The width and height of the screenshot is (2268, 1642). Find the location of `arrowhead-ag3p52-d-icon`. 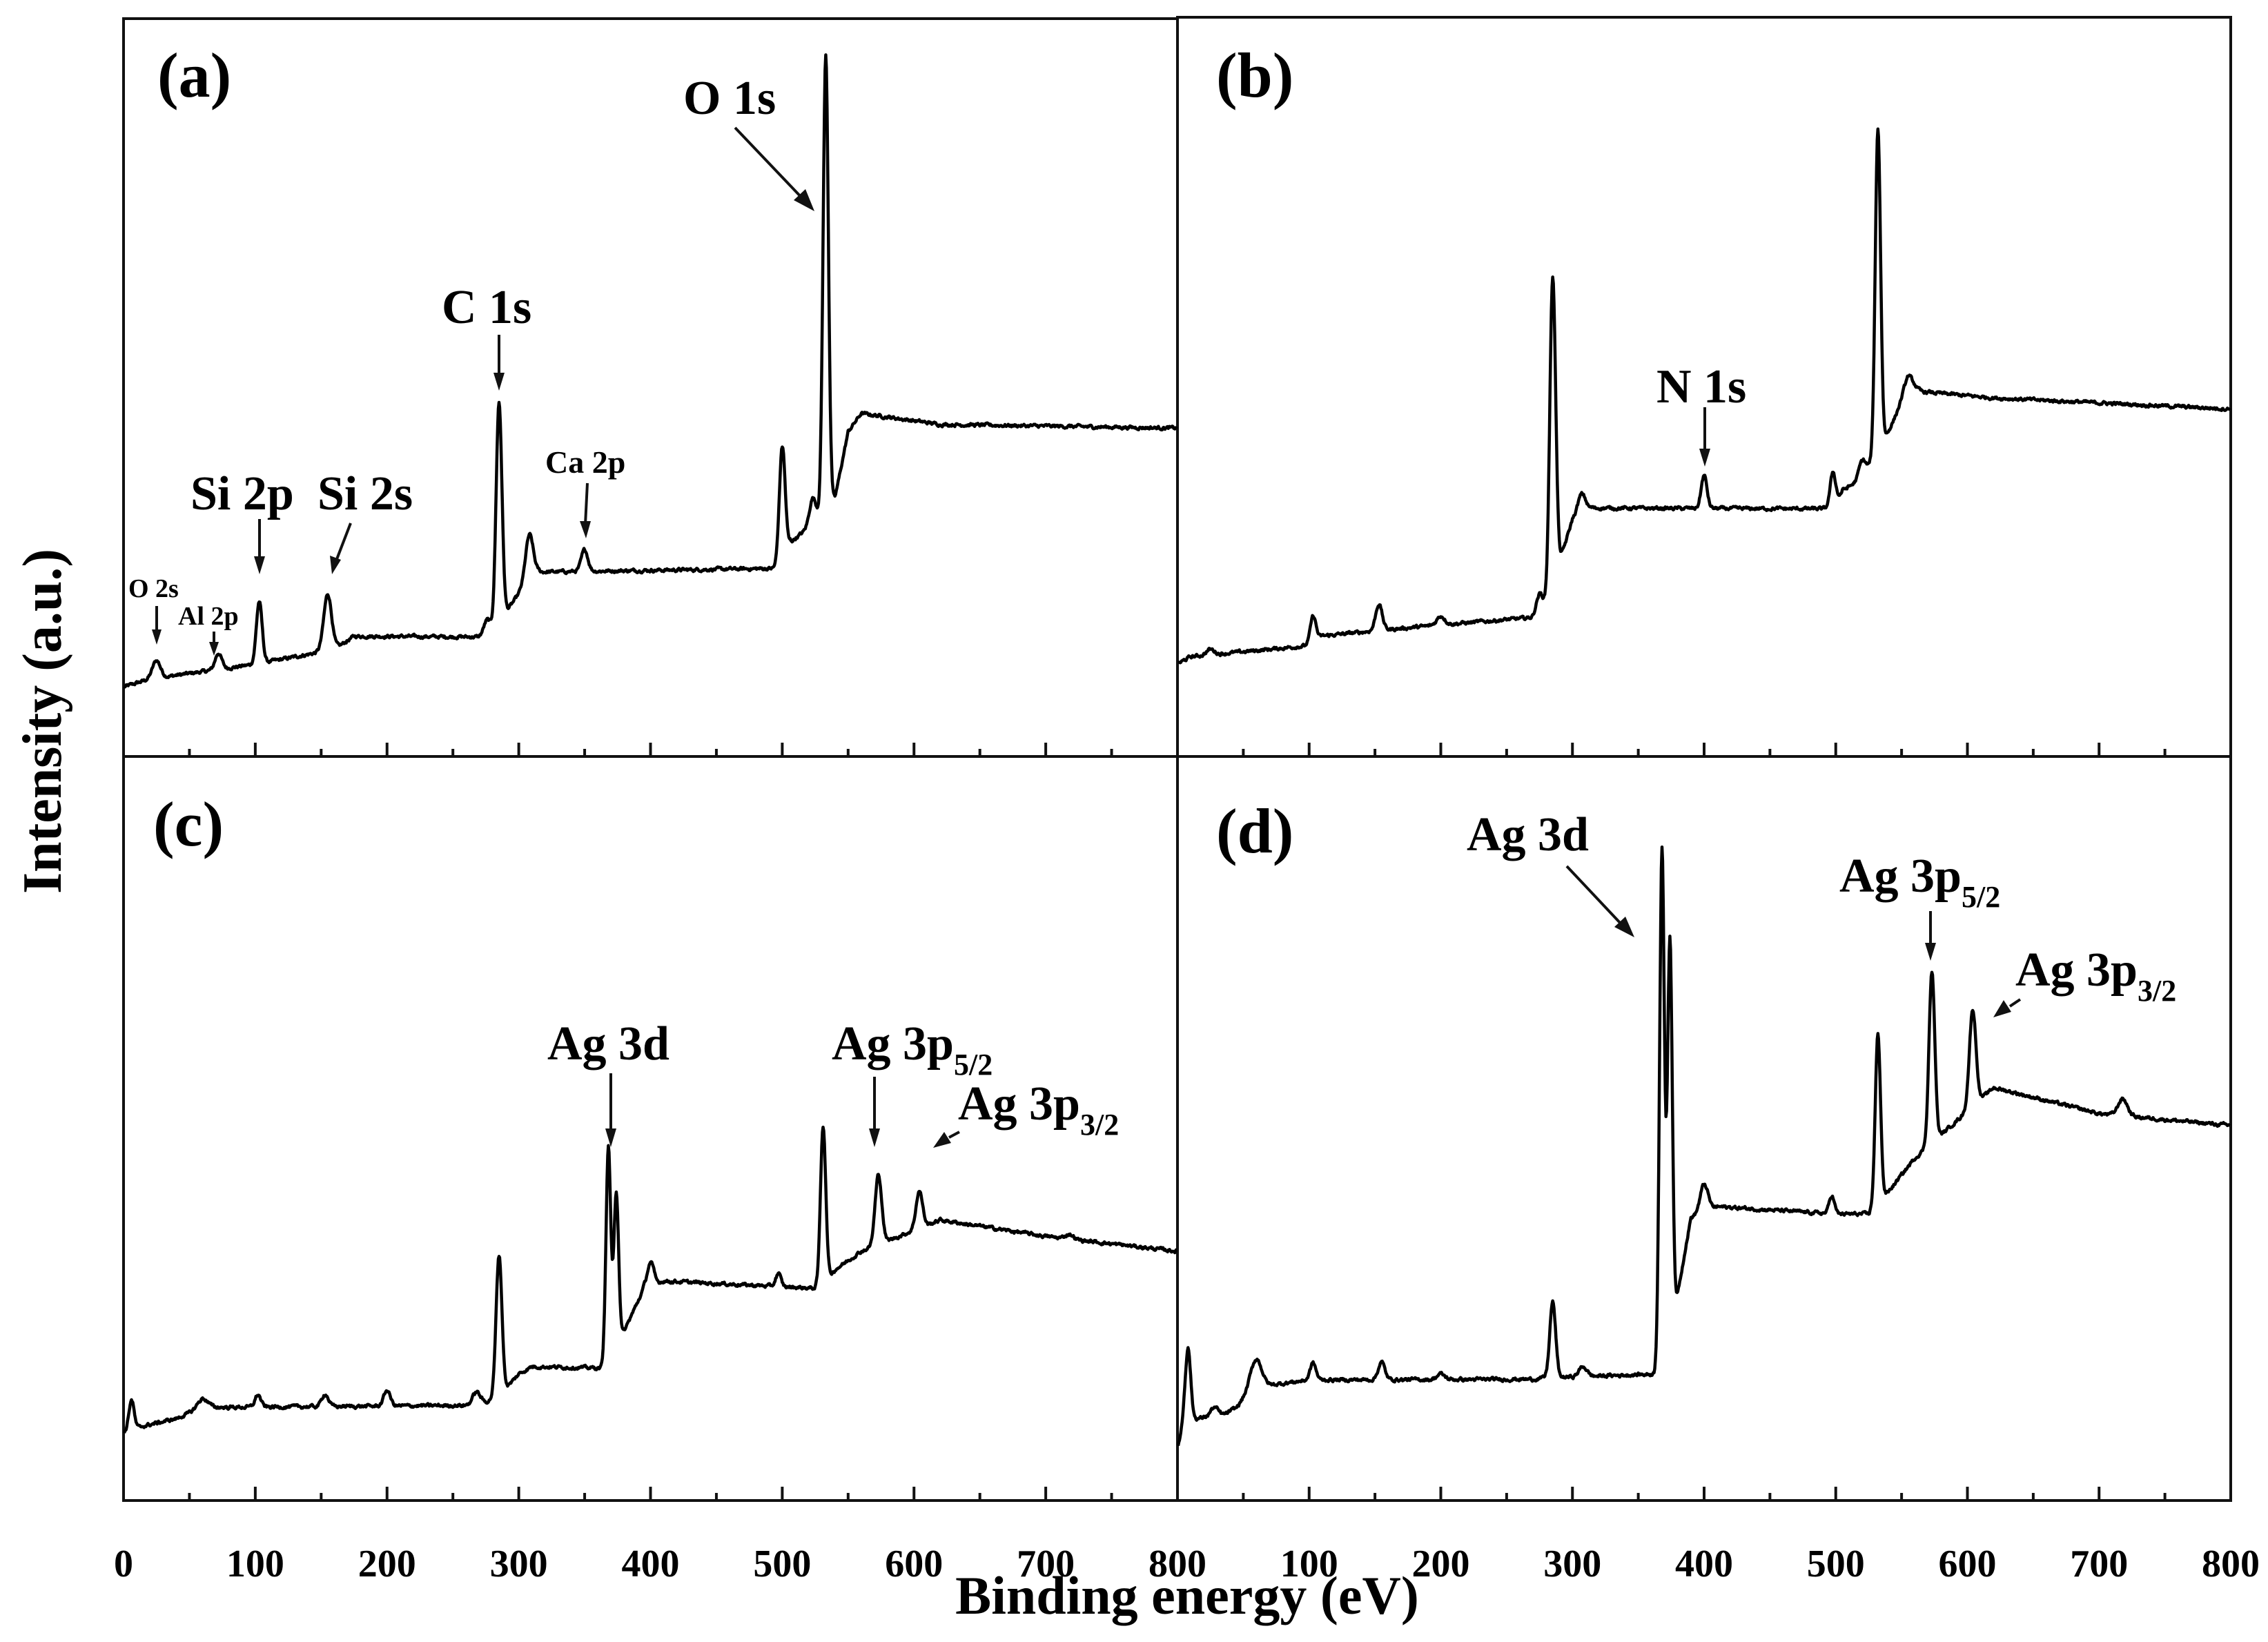

arrowhead-ag3p52-d-icon is located at coordinates (1931, 952).